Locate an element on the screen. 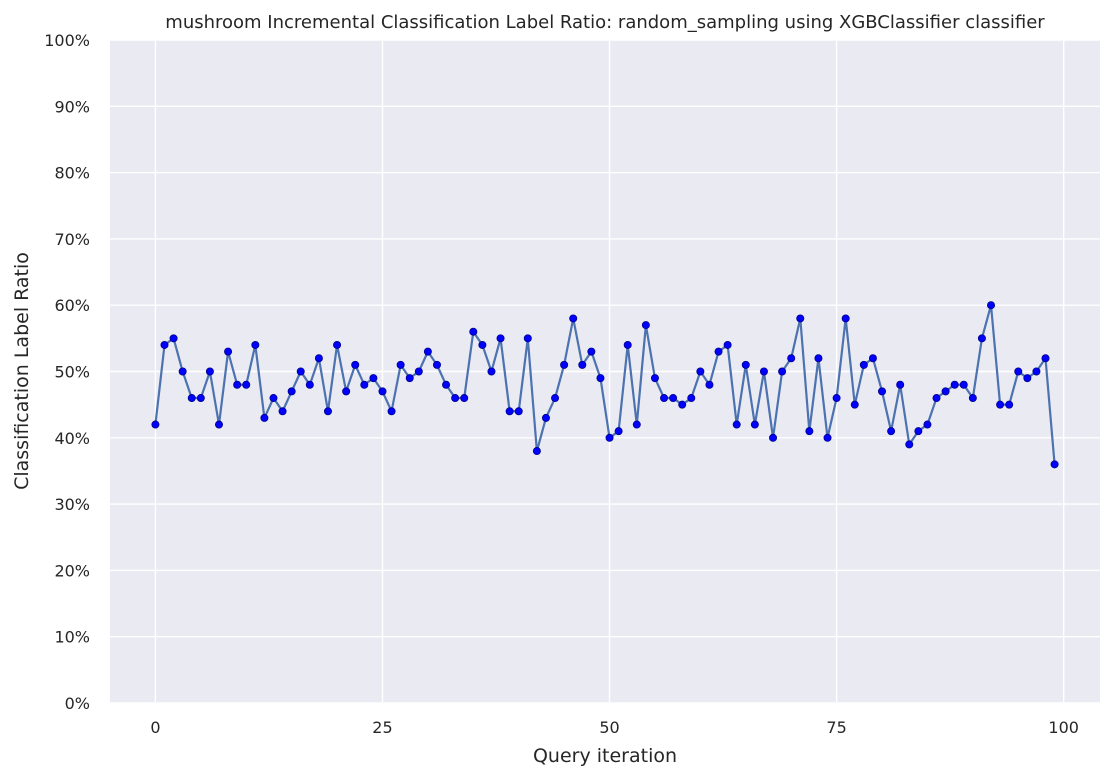 Image resolution: width=1115 pixels, height=779 pixels. y-tick-label: 80% is located at coordinates (72, 173).